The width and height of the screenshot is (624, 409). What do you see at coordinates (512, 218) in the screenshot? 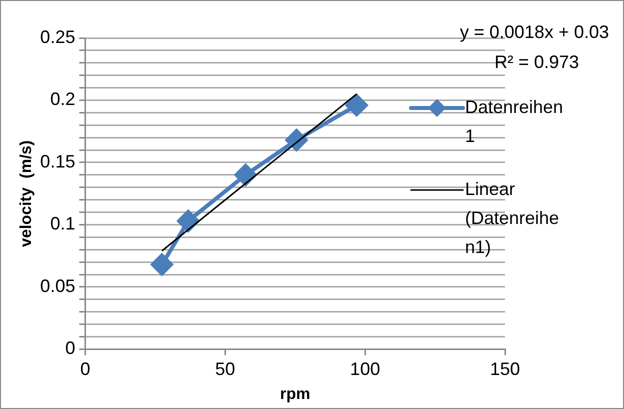
I see `legend-label: Linear (Datenreihen1)` at bounding box center [512, 218].